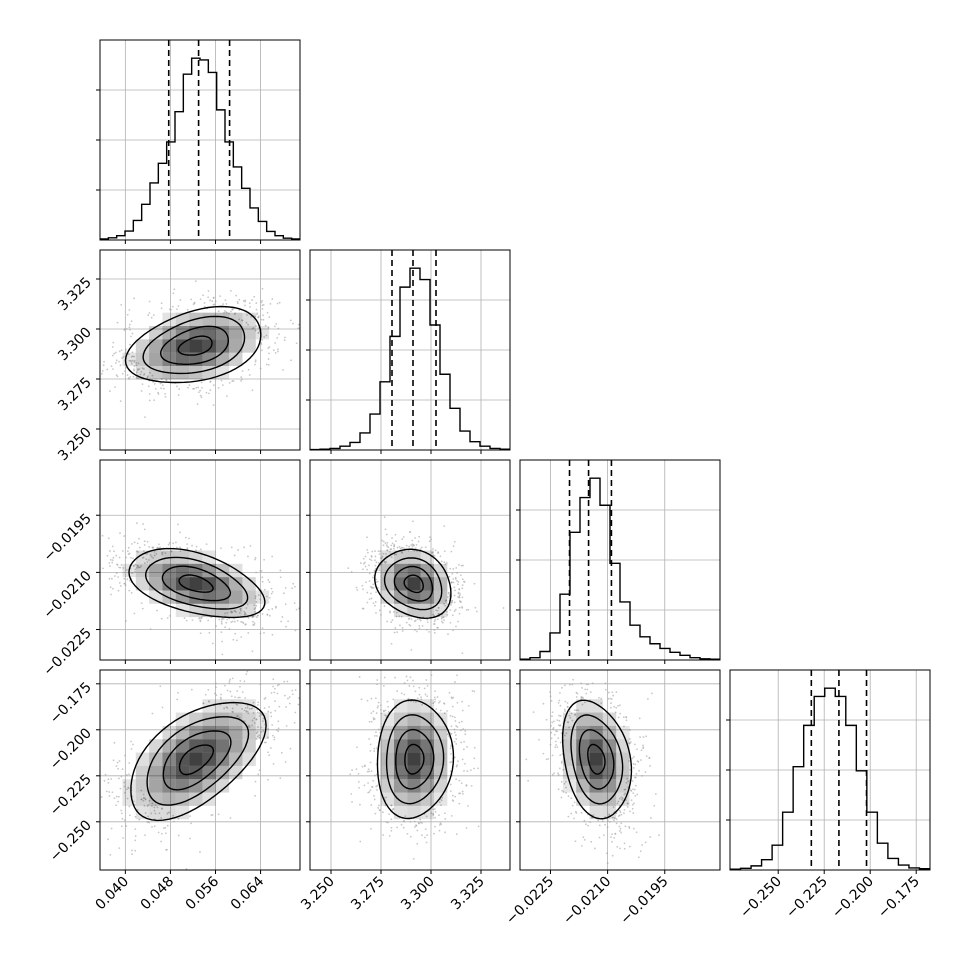 The height and width of the screenshot is (970, 970). Describe the element at coordinates (248, 893) in the screenshot. I see `x-tick-label: 0.064` at that location.